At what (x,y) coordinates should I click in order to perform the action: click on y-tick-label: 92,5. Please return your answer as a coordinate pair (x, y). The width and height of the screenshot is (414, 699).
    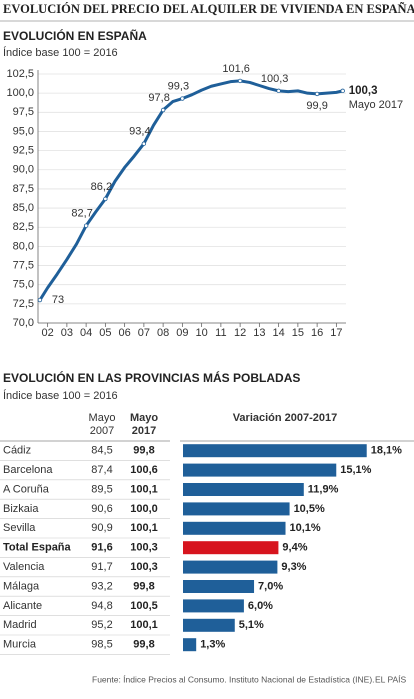
    Looking at the image, I should click on (23, 151).